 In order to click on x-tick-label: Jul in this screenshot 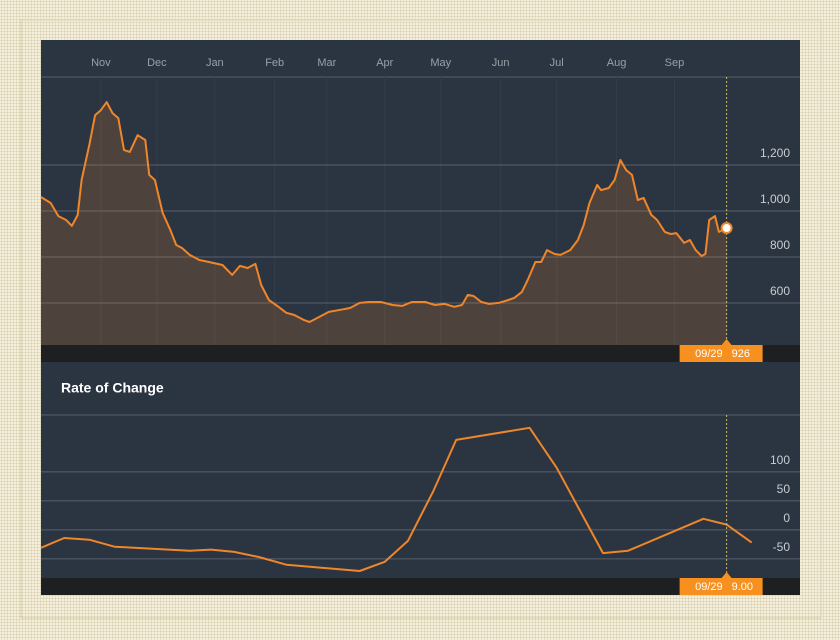, I will do `click(557, 63)`.